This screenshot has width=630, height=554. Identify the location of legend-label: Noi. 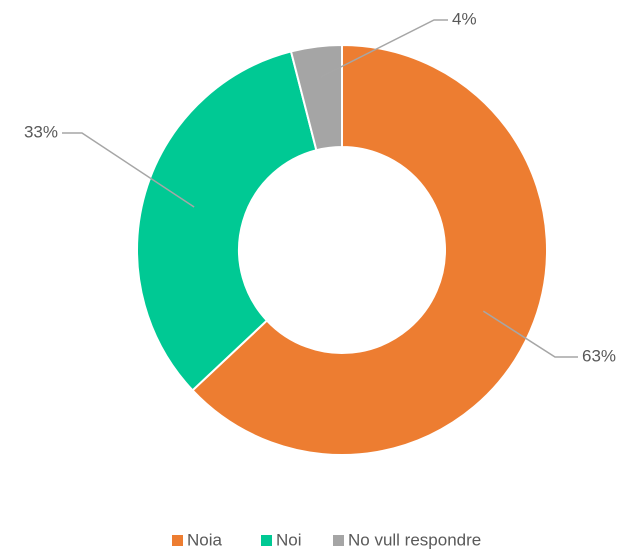
(289, 539).